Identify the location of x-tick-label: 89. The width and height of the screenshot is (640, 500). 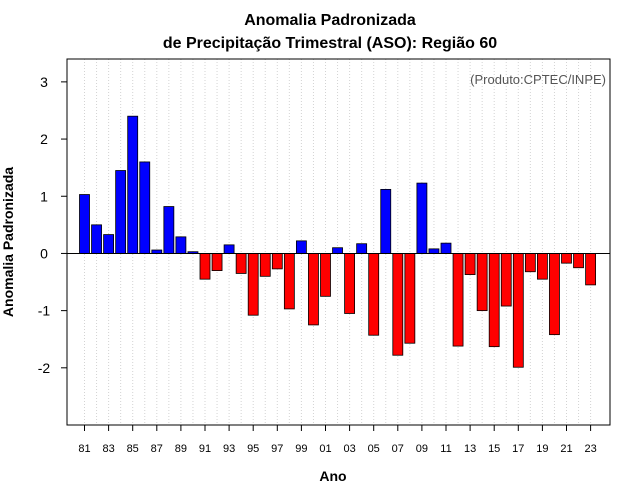
(181, 449).